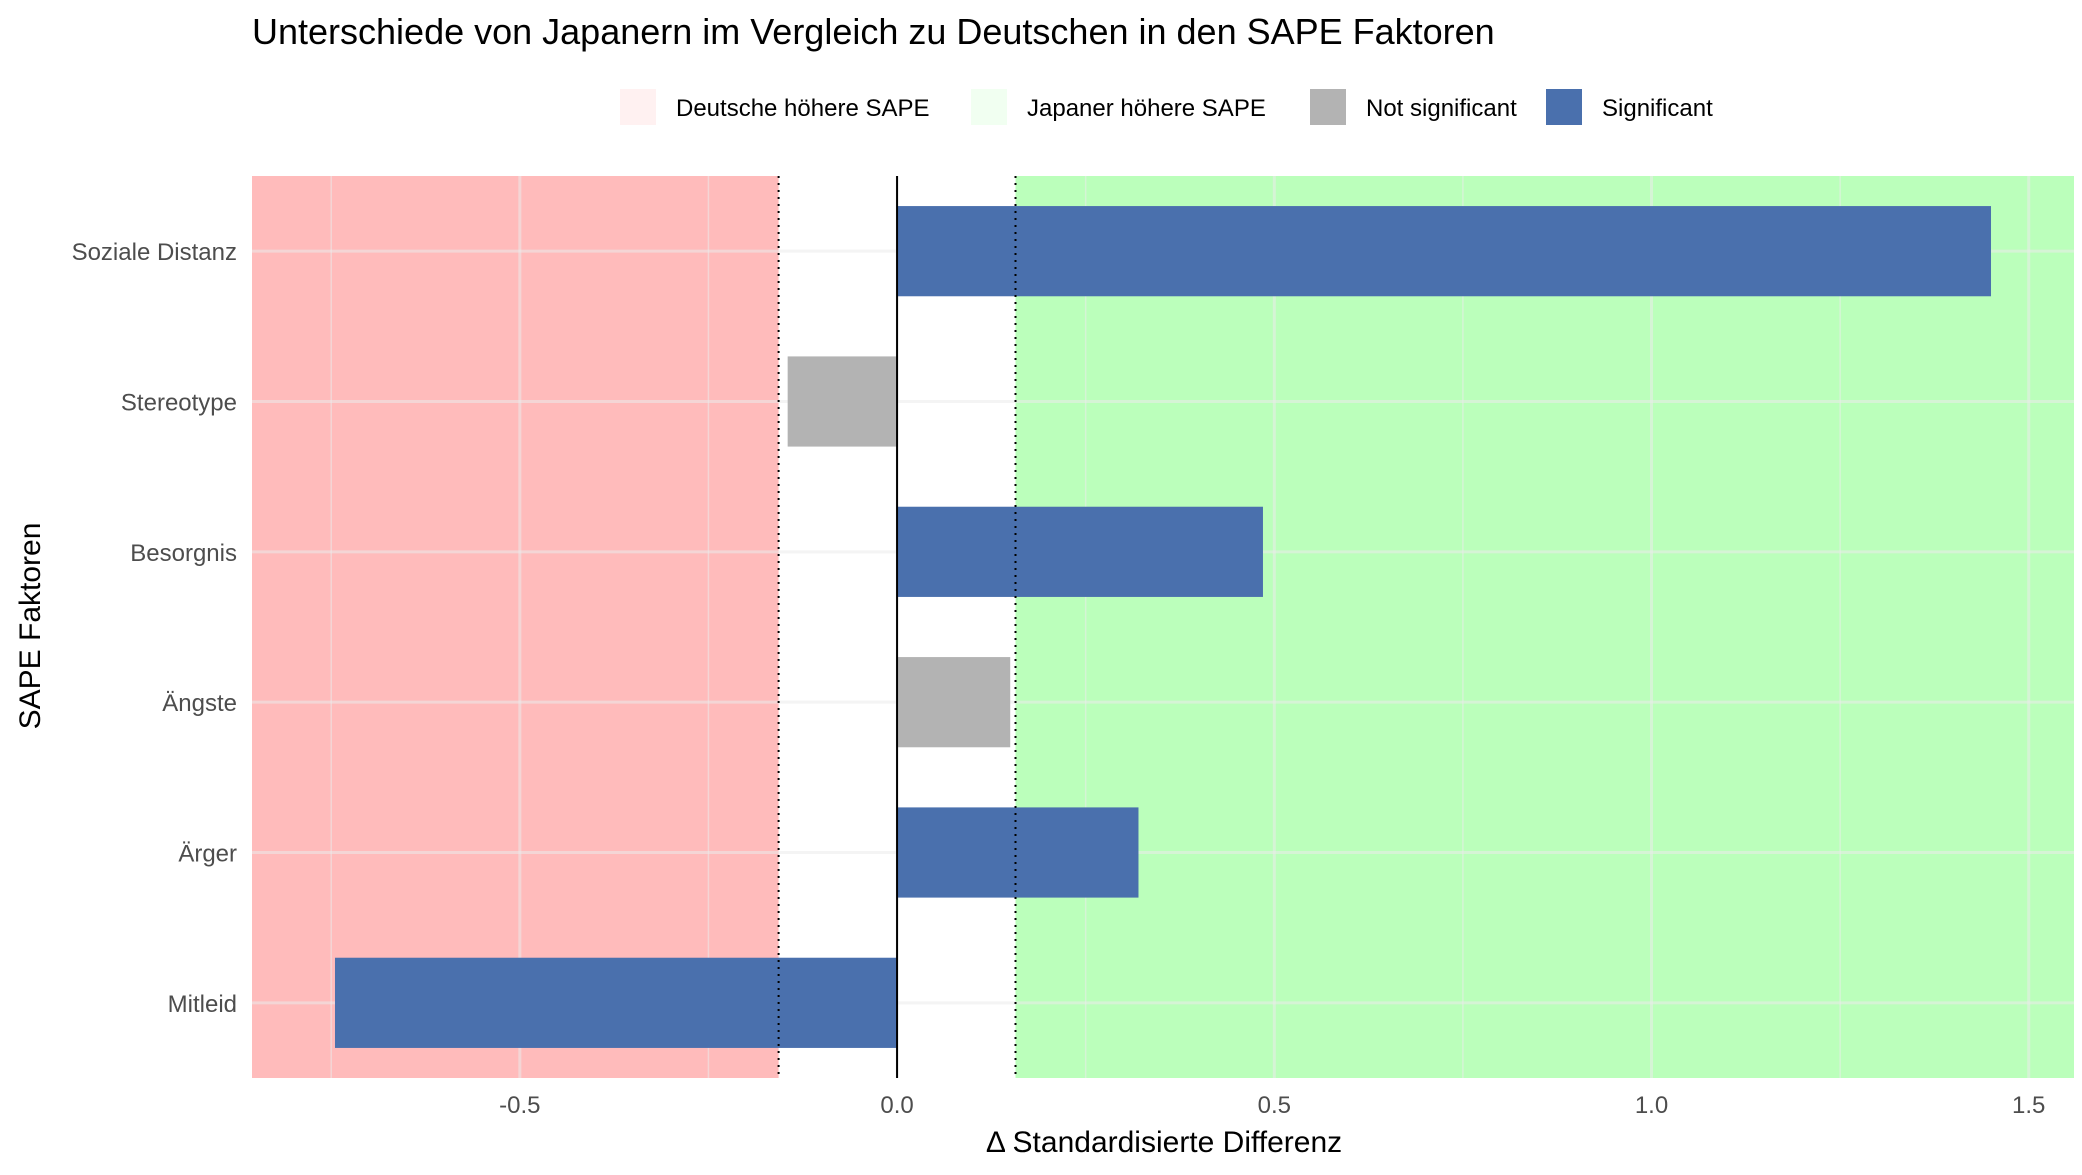 The height and width of the screenshot is (1175, 2082). What do you see at coordinates (199, 703) in the screenshot?
I see `y-tick-label: Ängste` at bounding box center [199, 703].